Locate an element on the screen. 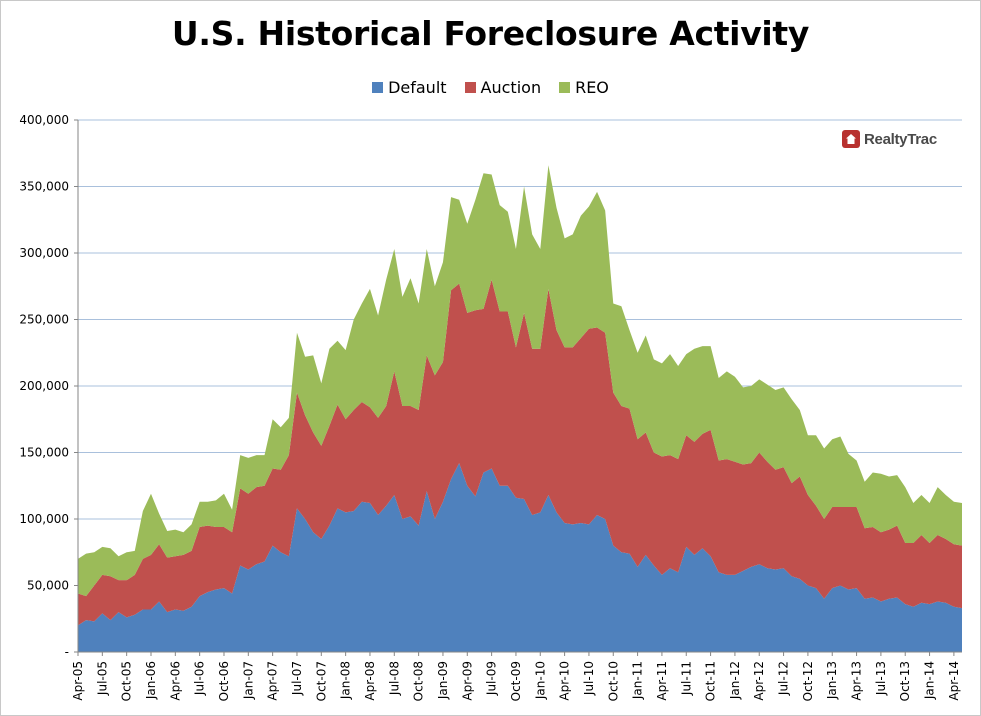 The height and width of the screenshot is (716, 981). x-tick-label: Apr-08 is located at coordinates (370, 681).